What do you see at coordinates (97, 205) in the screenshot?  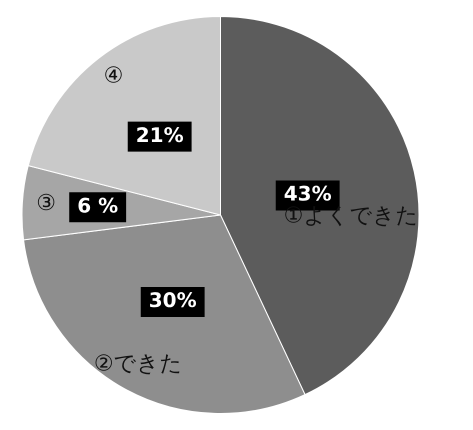 I see `data-label: 6 %` at bounding box center [97, 205].